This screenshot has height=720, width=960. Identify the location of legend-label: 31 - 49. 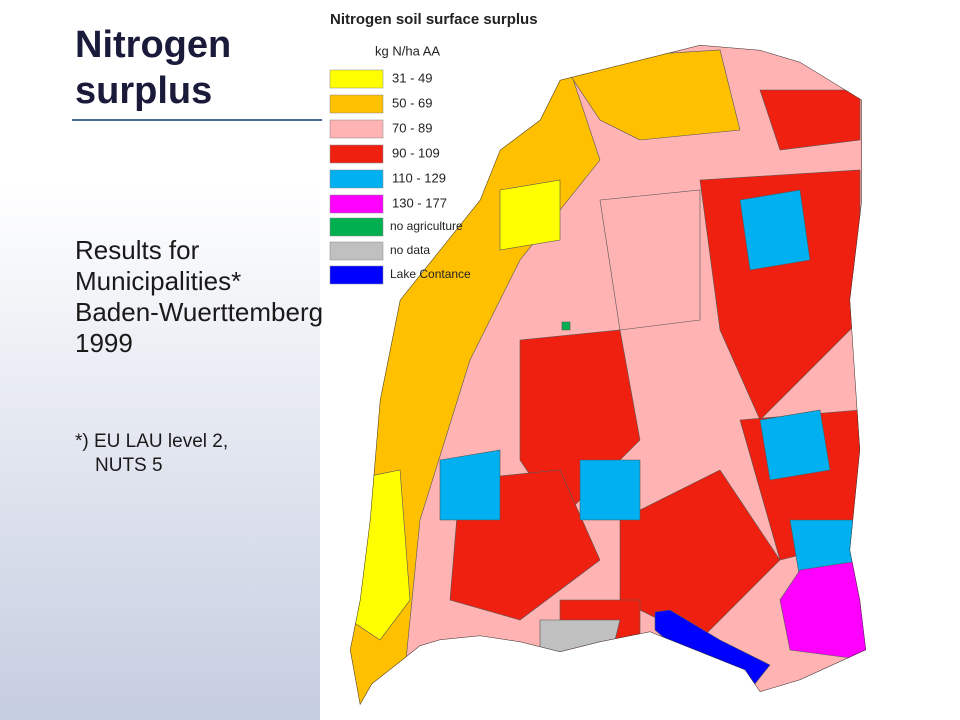
(412, 77).